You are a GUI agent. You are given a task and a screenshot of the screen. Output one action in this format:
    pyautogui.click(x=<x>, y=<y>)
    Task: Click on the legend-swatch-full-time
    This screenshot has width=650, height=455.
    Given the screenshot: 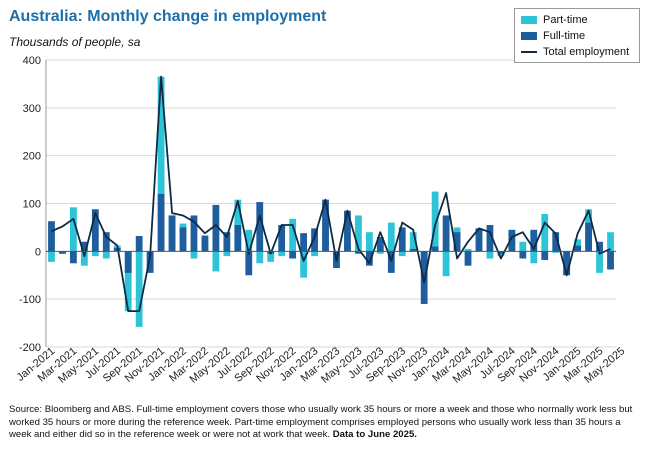 What is the action you would take?
    pyautogui.click(x=529, y=36)
    